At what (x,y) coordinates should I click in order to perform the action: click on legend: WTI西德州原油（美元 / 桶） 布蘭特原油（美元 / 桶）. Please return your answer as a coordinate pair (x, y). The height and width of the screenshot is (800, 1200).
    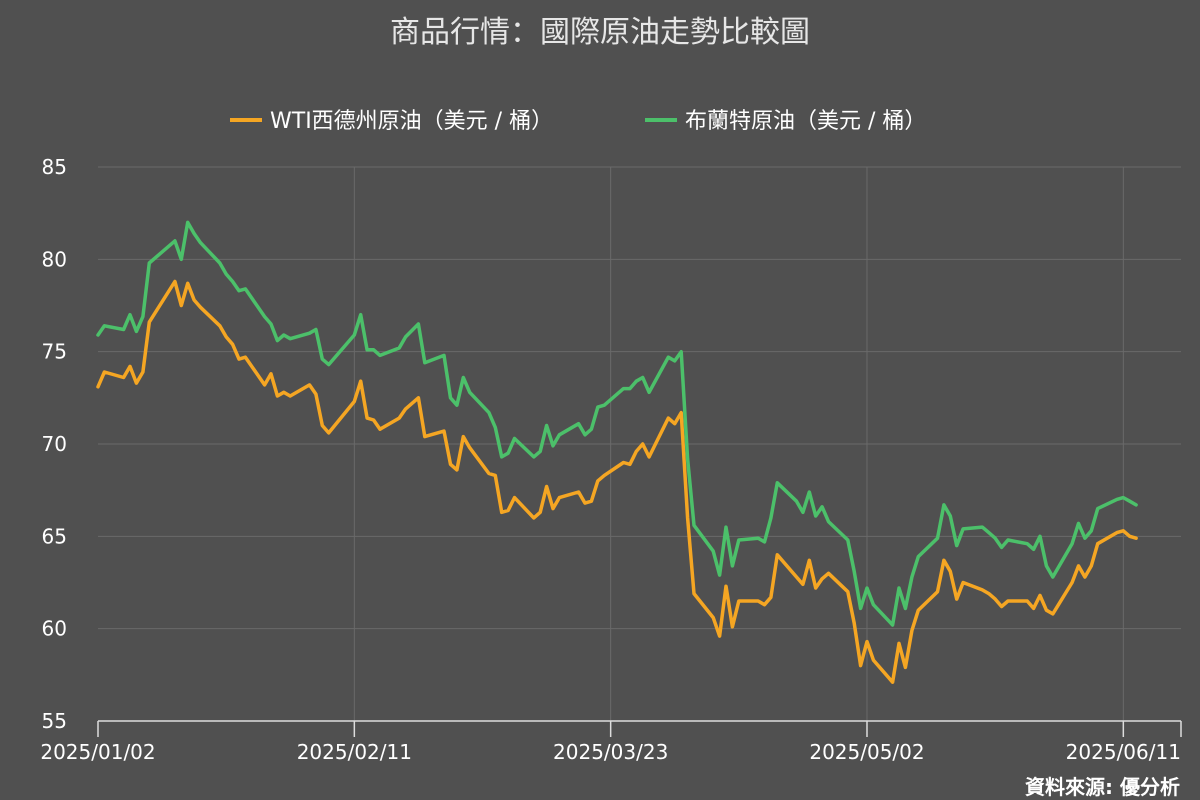
    Looking at the image, I should click on (578, 121).